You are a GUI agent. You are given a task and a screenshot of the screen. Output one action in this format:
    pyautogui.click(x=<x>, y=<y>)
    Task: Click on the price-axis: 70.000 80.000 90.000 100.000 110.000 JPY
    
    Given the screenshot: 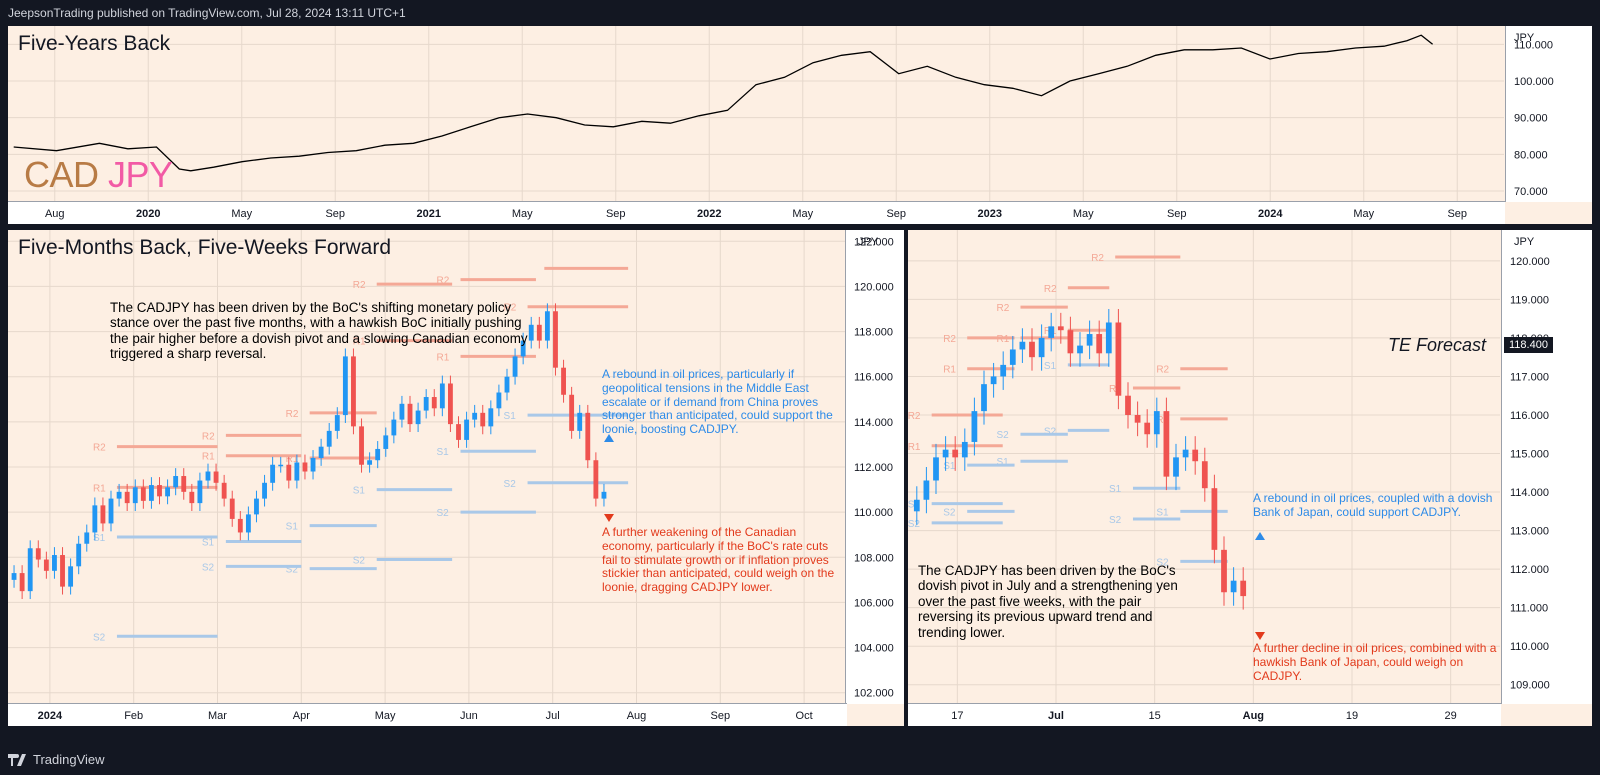 What is the action you would take?
    pyautogui.click(x=1548, y=114)
    